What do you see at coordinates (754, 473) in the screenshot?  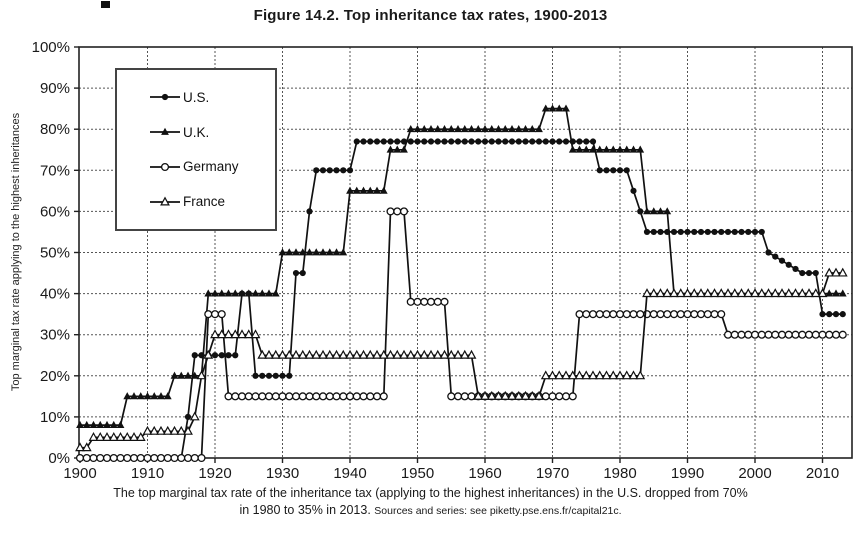 I see `x-tick-label: 2000` at bounding box center [754, 473].